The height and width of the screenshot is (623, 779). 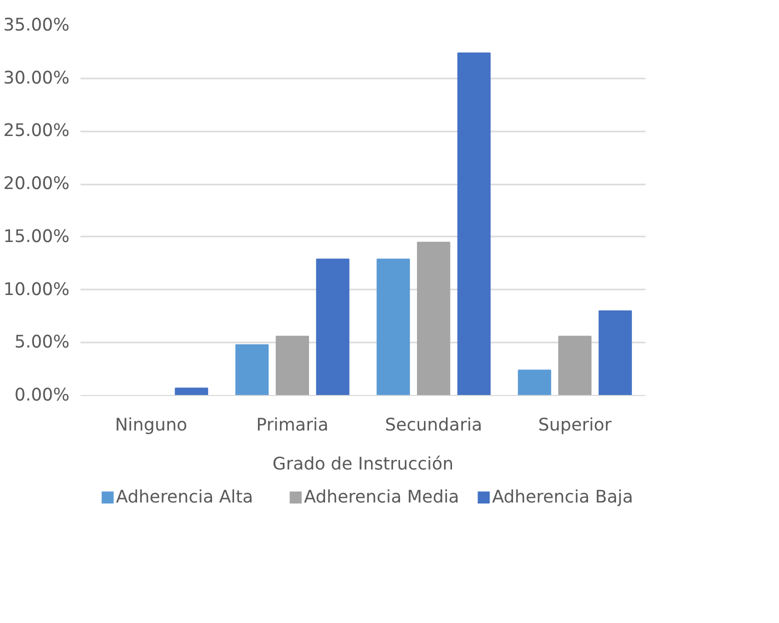 I want to click on x-axis-title: Grado de Instrucción, so click(x=363, y=464).